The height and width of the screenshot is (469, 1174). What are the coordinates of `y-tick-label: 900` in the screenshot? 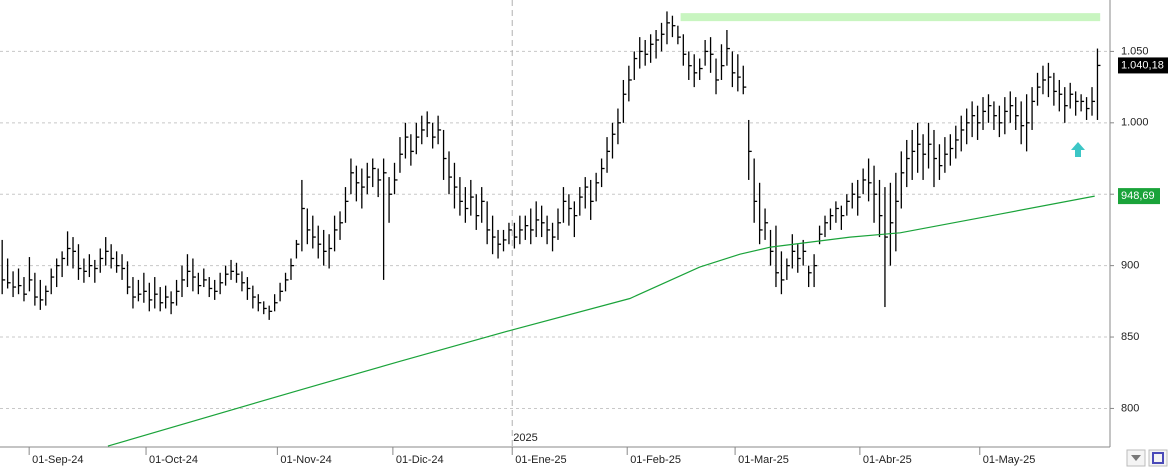 It's located at (1130, 266).